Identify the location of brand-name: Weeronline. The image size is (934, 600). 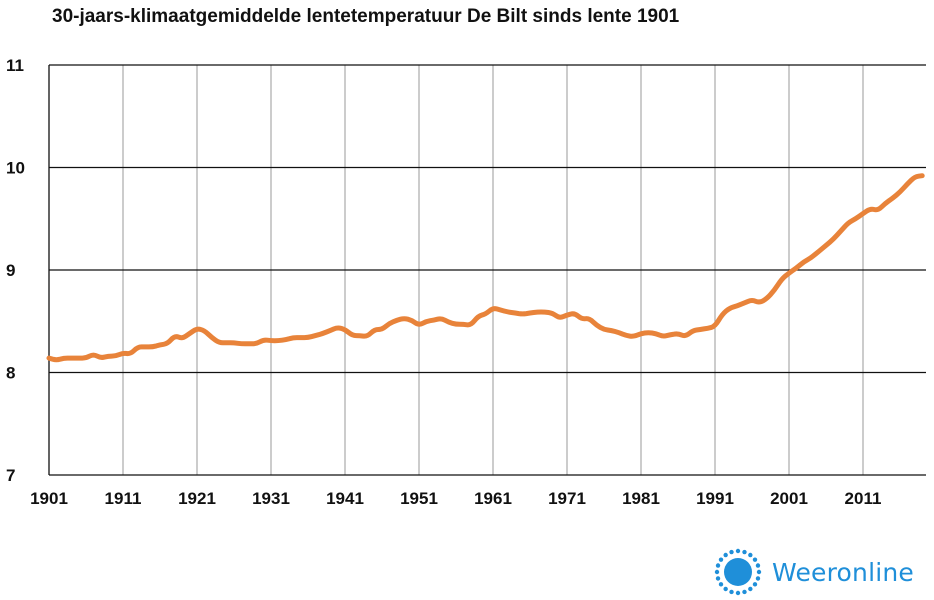
(843, 572).